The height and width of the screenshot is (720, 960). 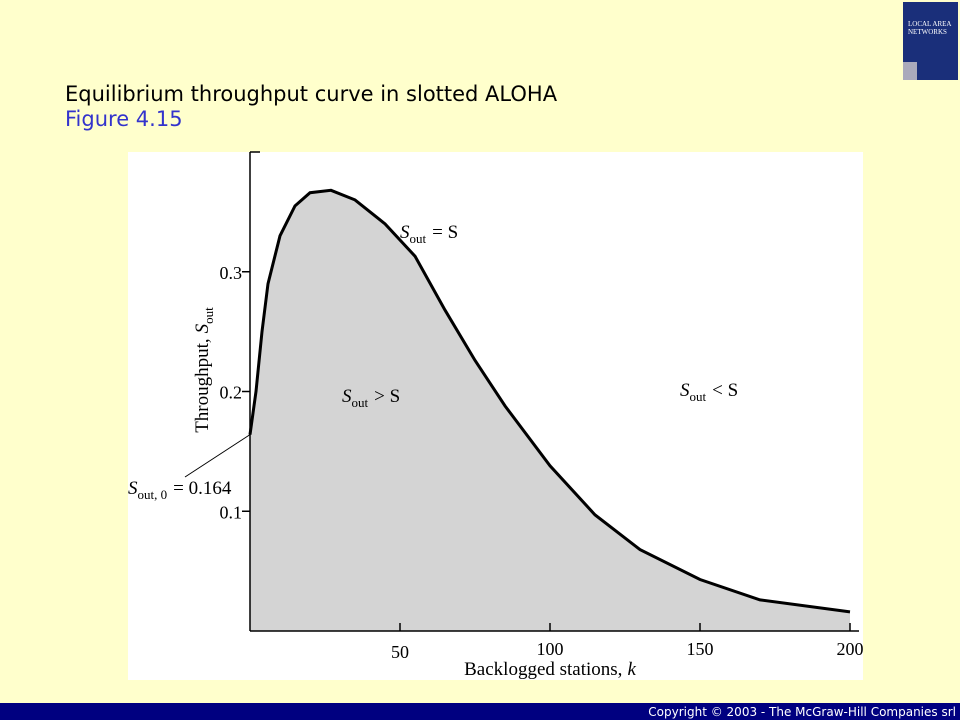 What do you see at coordinates (543, 669) in the screenshot?
I see `x-label-text: Backlogged stations,` at bounding box center [543, 669].